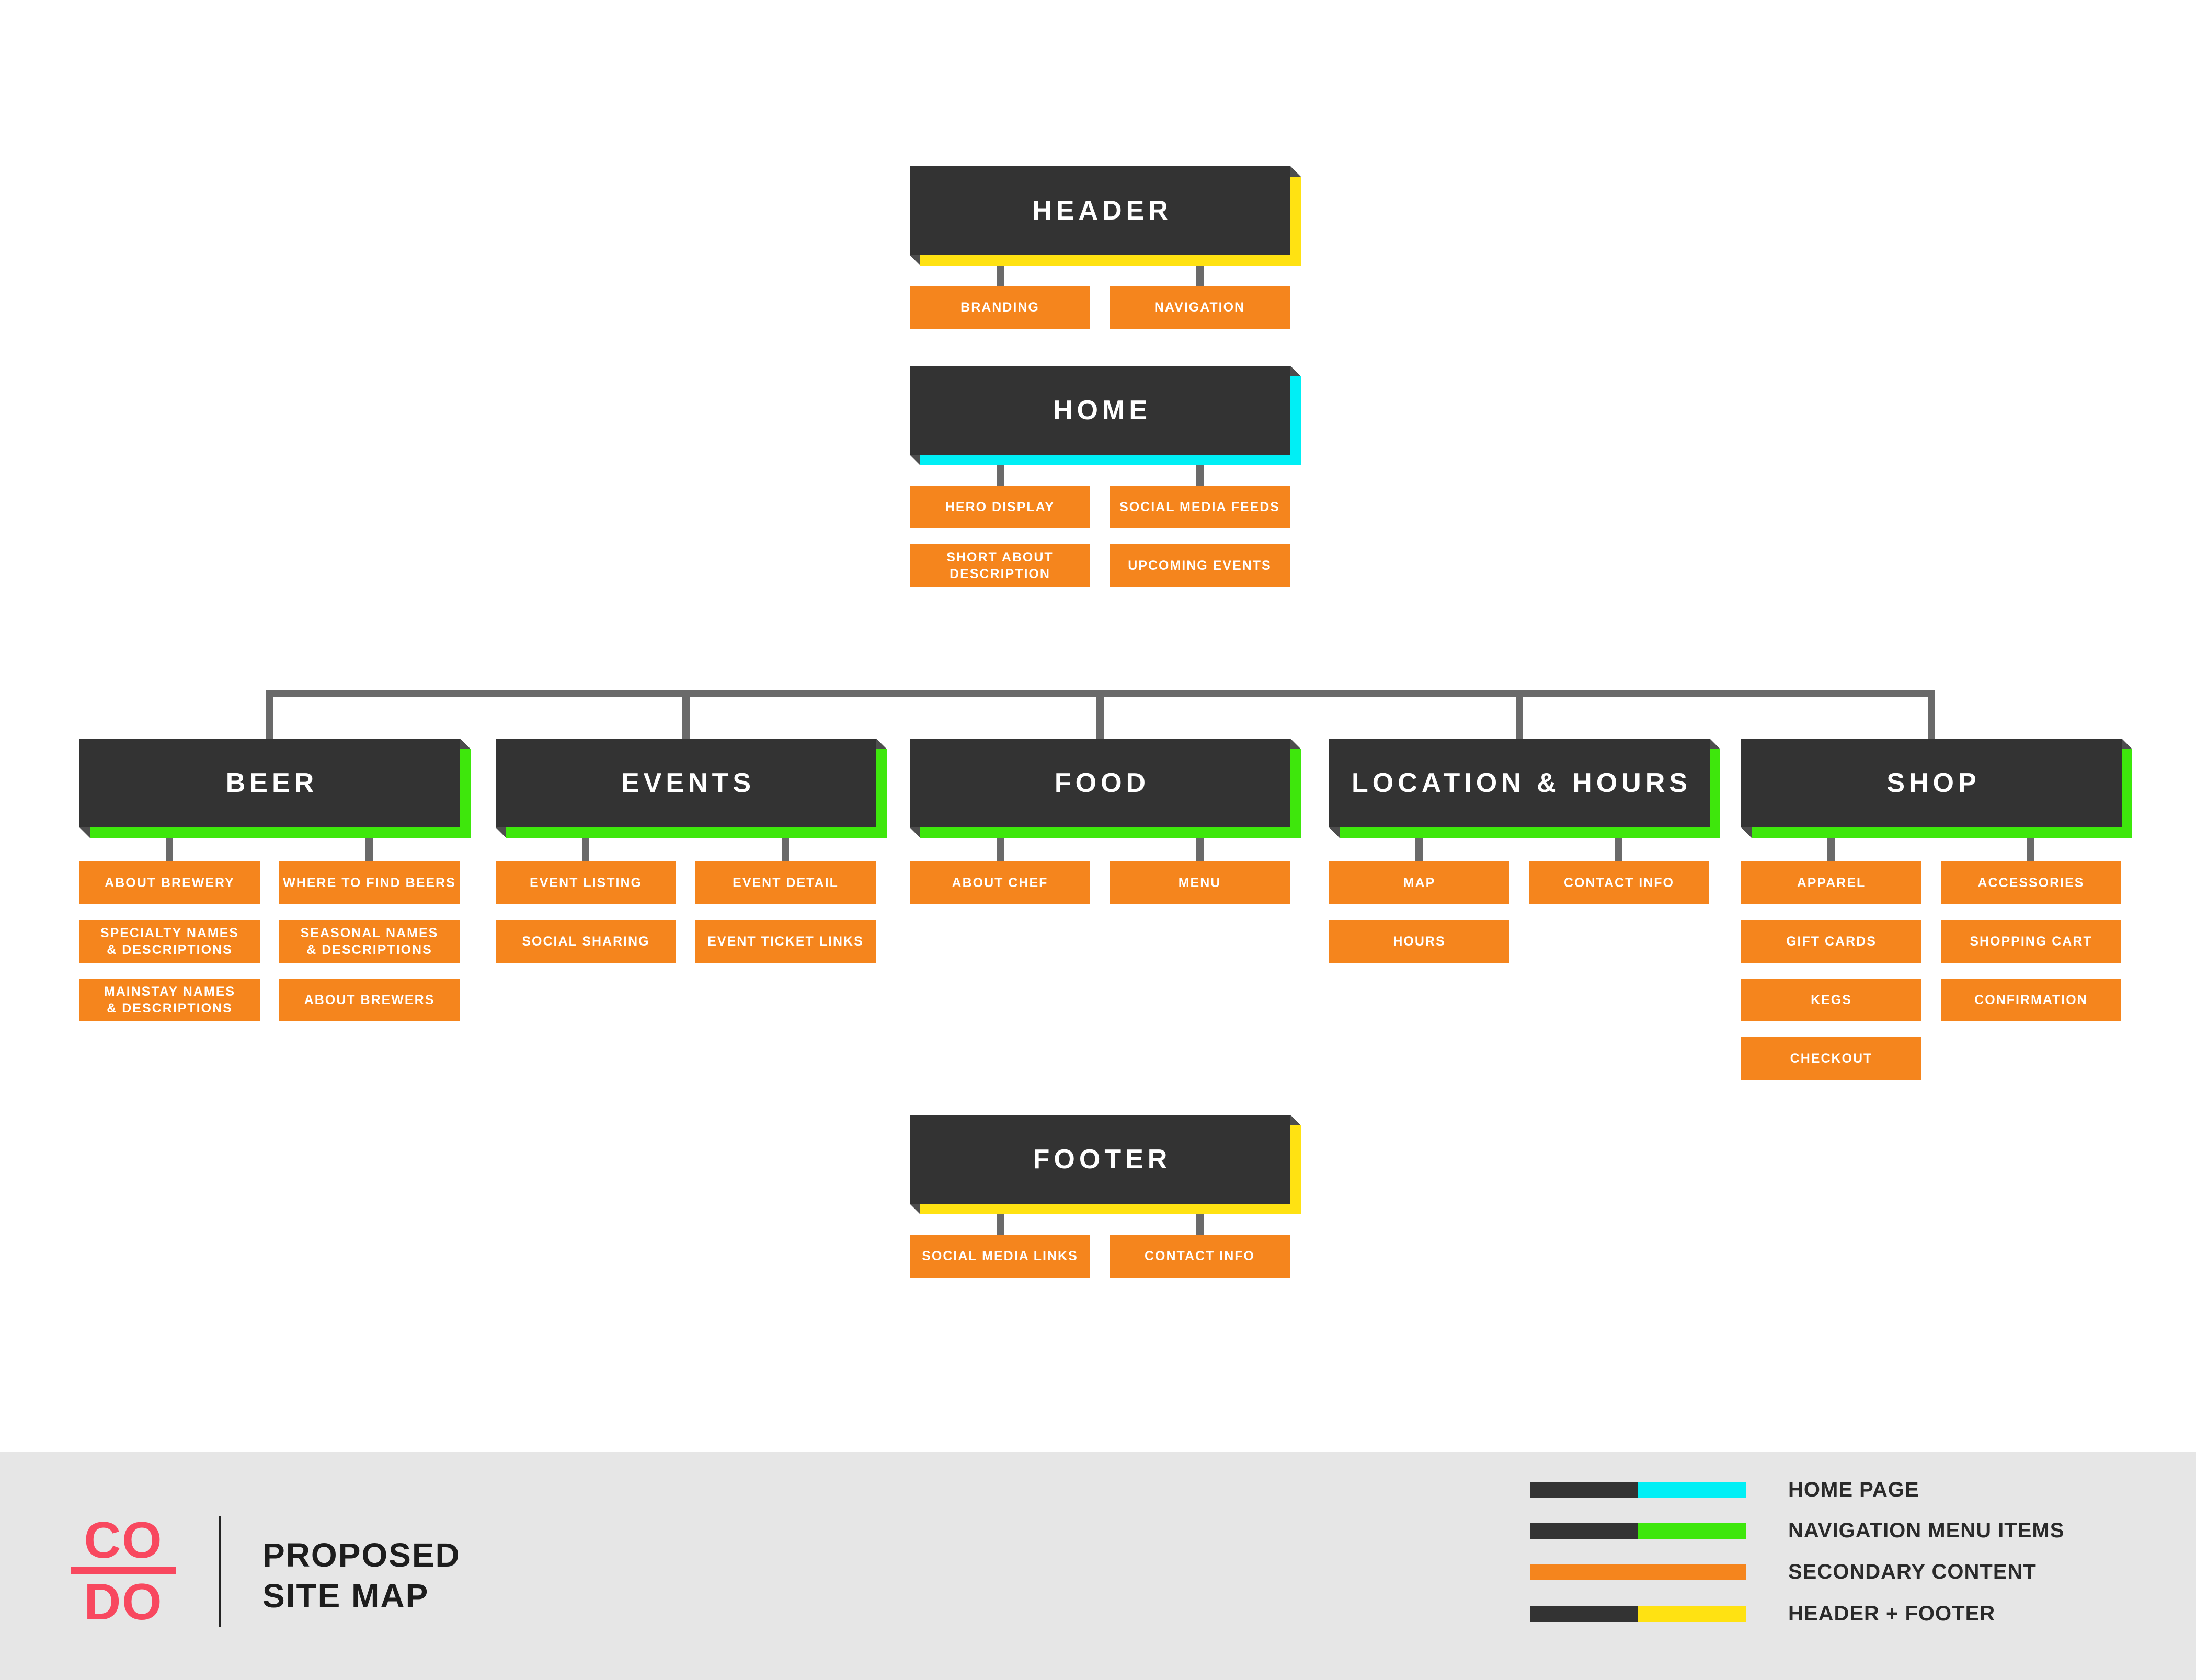 The height and width of the screenshot is (1680, 2196). I want to click on node-checkout: CHECKOUT, so click(1831, 1058).